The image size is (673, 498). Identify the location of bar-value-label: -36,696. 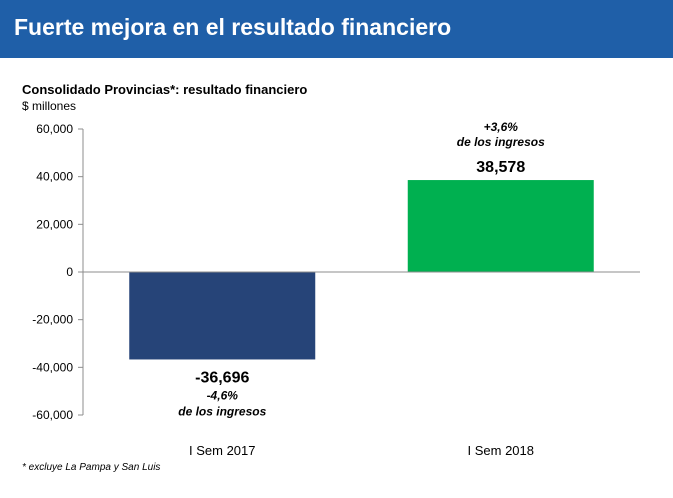
(222, 377).